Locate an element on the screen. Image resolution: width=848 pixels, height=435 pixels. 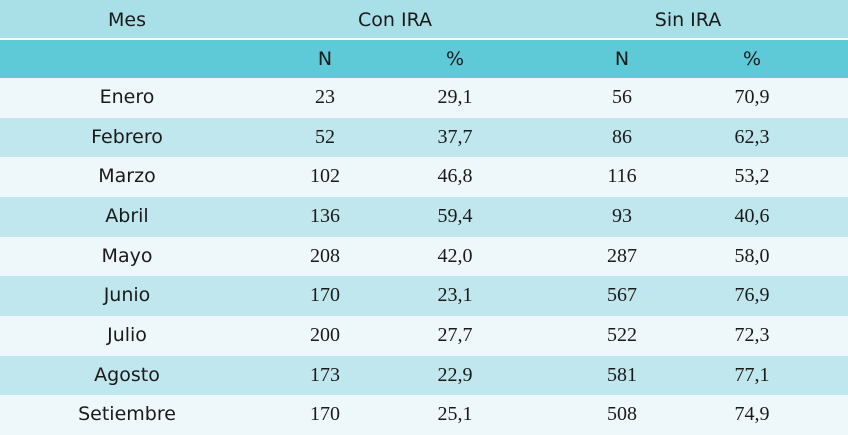
table-row: Marzo 102 46,8 116 53,2 is located at coordinates (424, 177).